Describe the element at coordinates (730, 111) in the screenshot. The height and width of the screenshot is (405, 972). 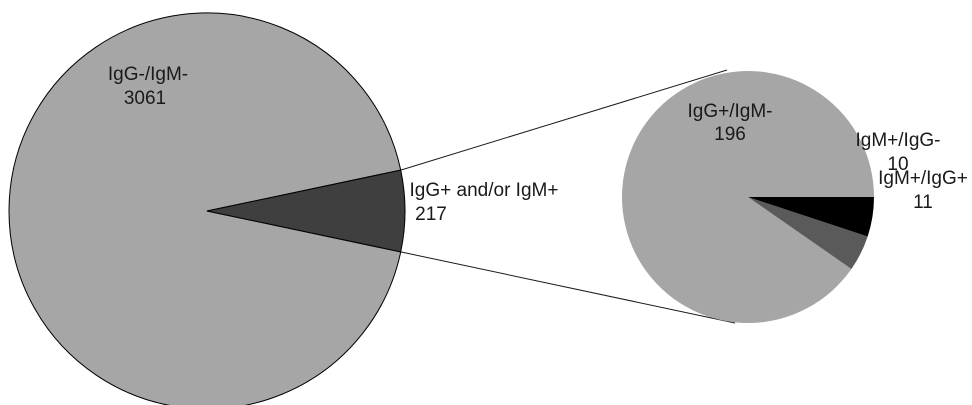
I see `label-iggpos-igmneg-name: IgG+/IgM-` at that location.